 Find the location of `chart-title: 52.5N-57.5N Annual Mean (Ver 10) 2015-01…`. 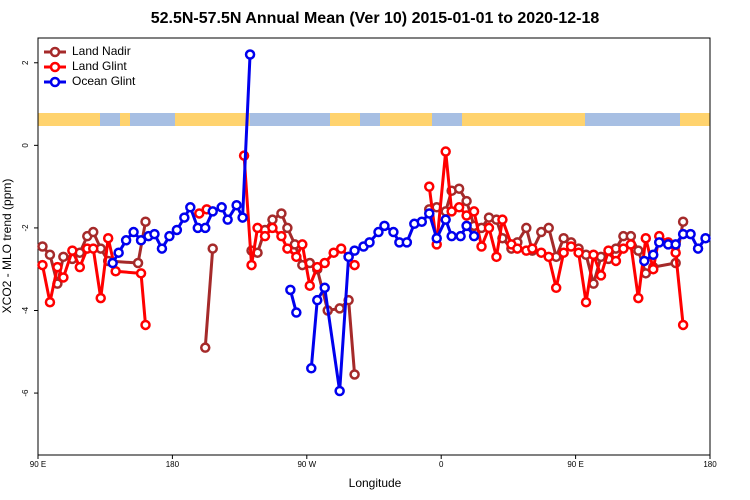

chart-title: 52.5N-57.5N Annual Mean (Ver 10) 2015-01… is located at coordinates (375, 18).